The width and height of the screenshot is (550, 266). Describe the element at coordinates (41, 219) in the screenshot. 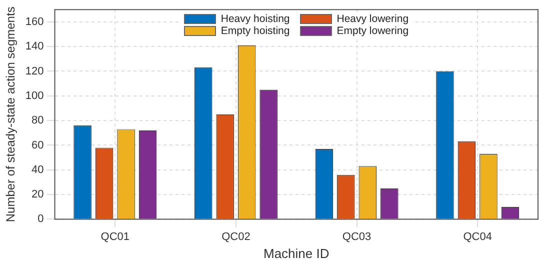

I see `y-tick-label: 0` at that location.